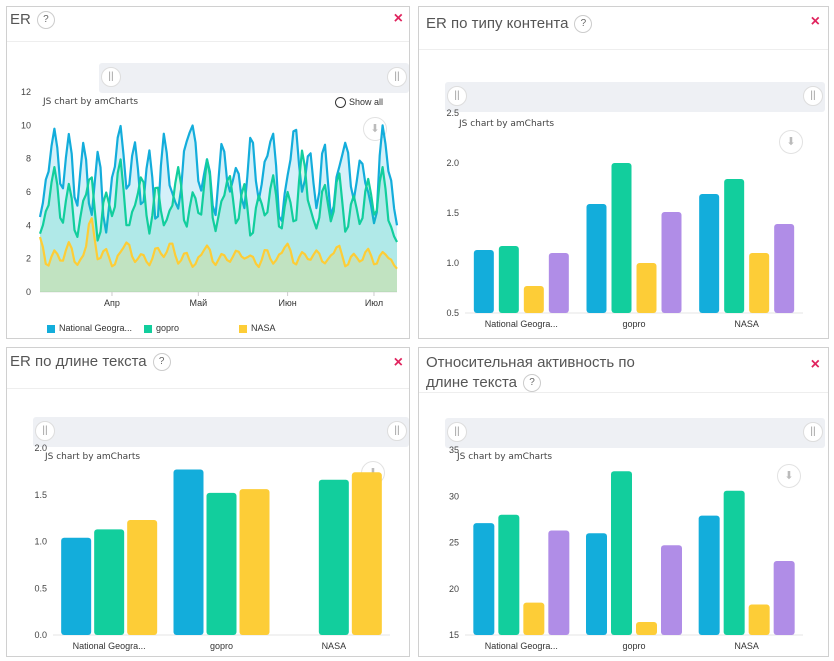  What do you see at coordinates (287, 303) in the screenshot?
I see `x-tick-label: Июн` at bounding box center [287, 303].